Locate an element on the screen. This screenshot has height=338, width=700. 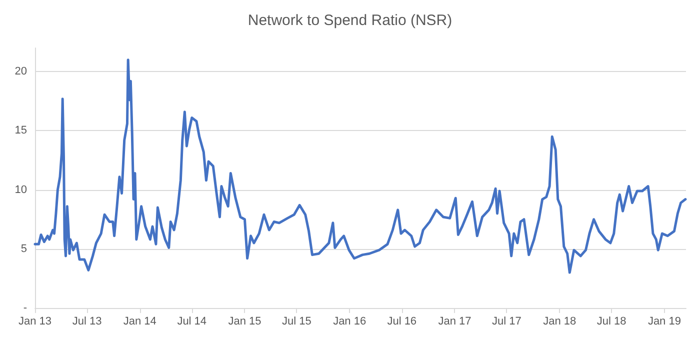
x-tick-label: Jul 13 is located at coordinates (87, 322).